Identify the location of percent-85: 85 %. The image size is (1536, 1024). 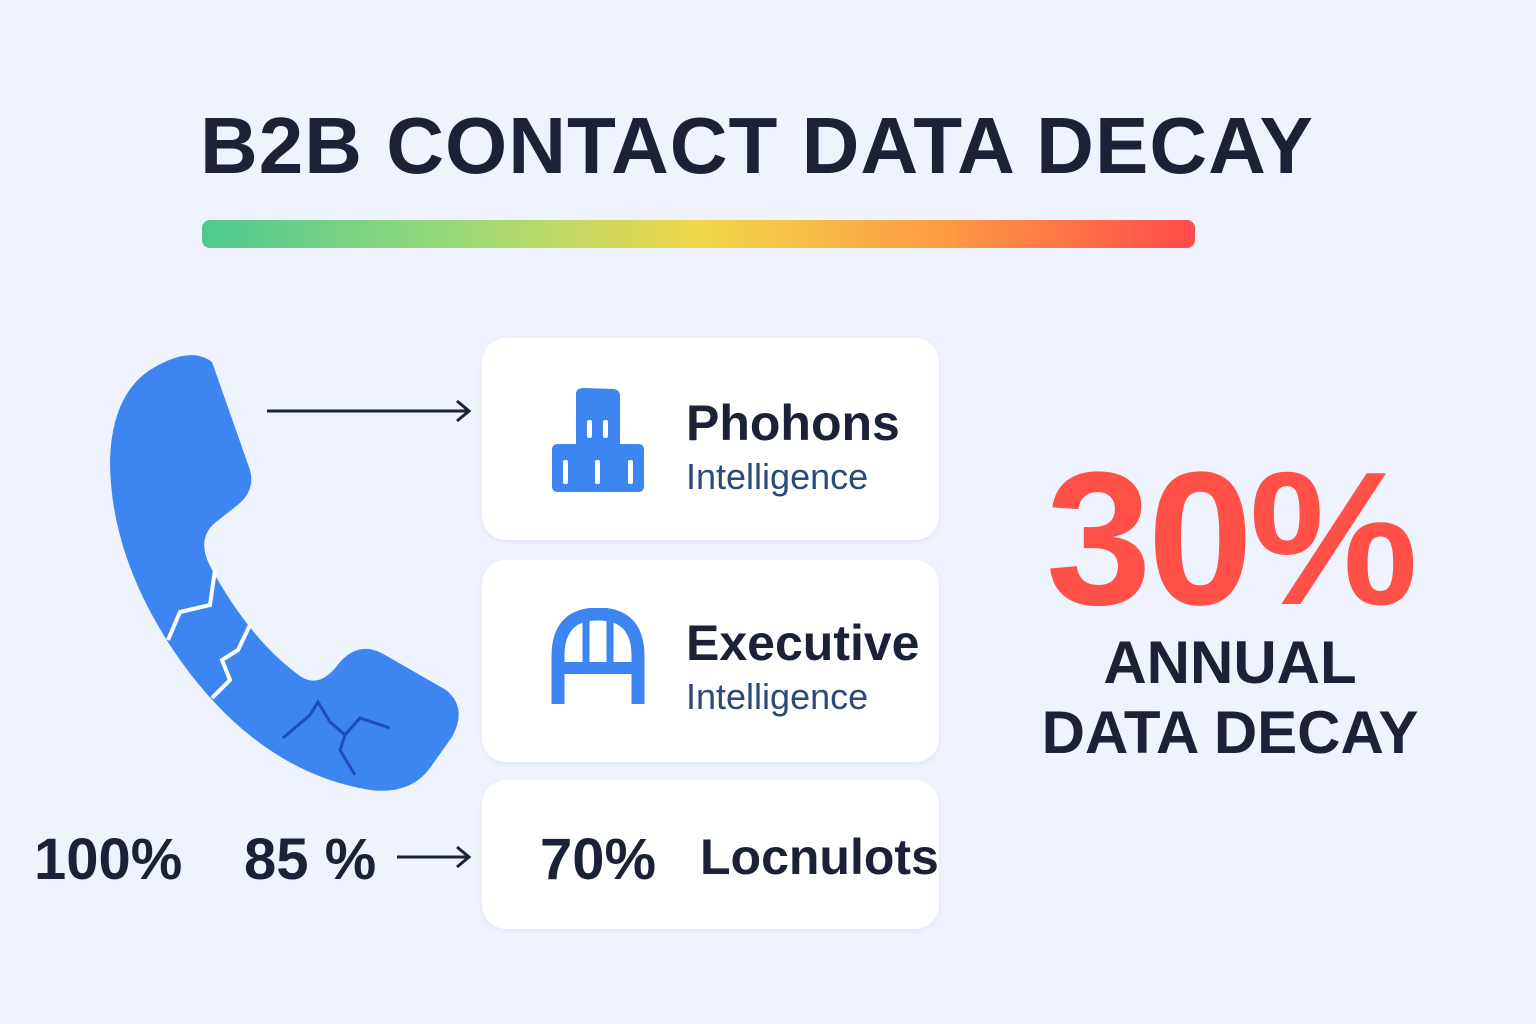
(310, 859).